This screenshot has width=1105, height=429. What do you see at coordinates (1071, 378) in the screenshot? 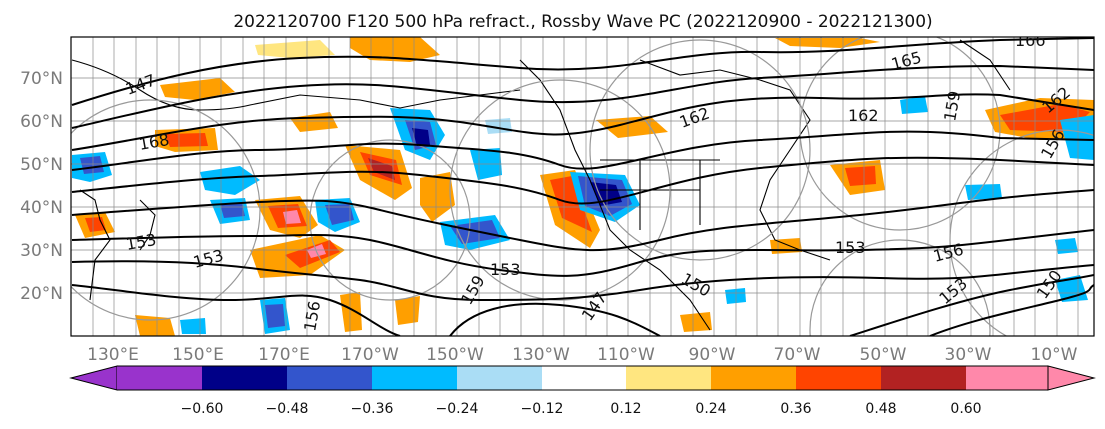
I see `colorbar-over-arrow` at bounding box center [1071, 378].